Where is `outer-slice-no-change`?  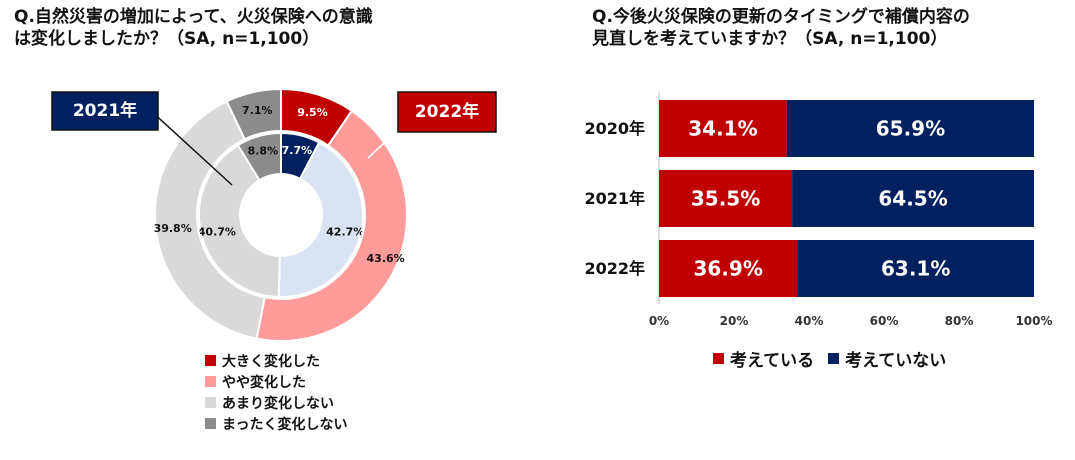
outer-slice-no-change is located at coordinates (253, 114).